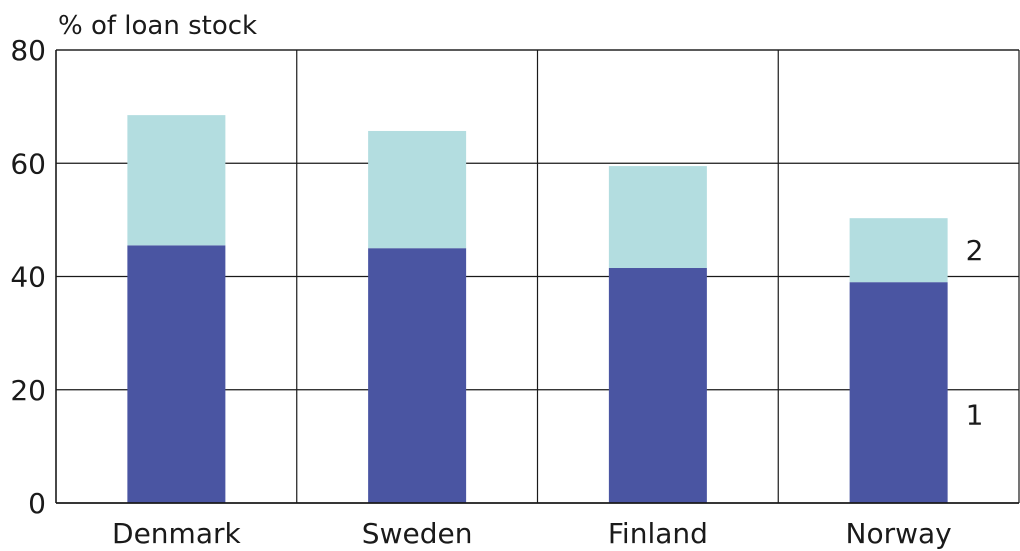 The width and height of the screenshot is (1020, 551). Describe the element at coordinates (417, 533) in the screenshot. I see `x-category-label: Sweden` at that location.